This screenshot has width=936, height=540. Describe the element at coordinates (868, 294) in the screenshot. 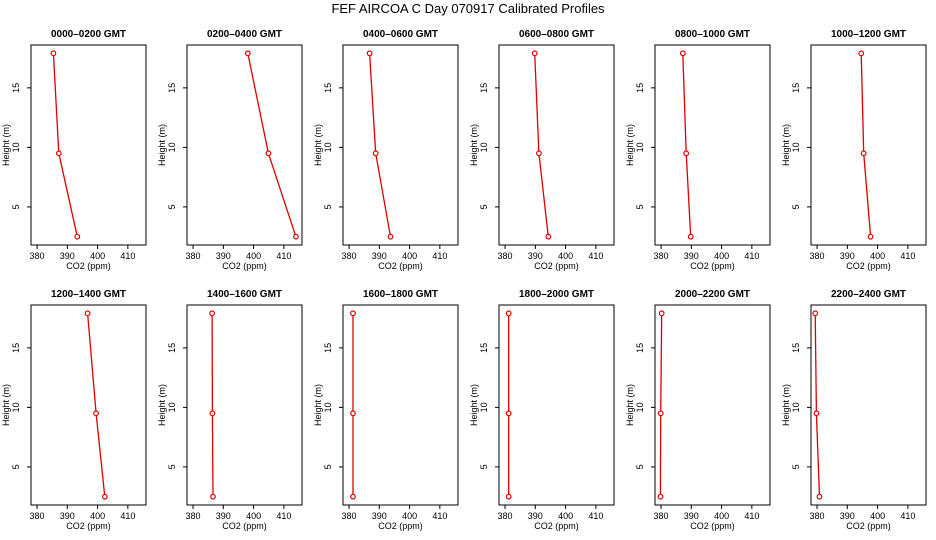

I see `panel-title: 2200–2400 GMT` at that location.